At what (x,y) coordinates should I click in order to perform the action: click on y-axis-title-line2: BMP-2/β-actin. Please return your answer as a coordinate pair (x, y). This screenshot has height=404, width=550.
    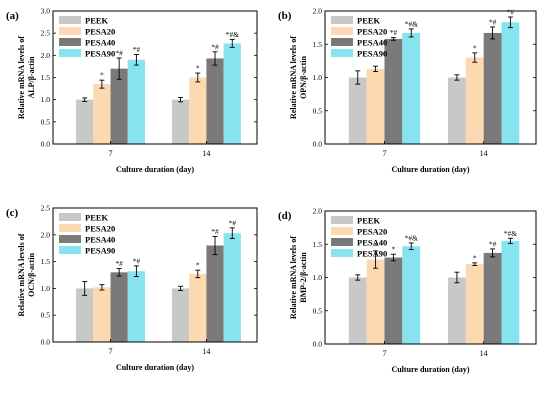
    Looking at the image, I should click on (303, 277).